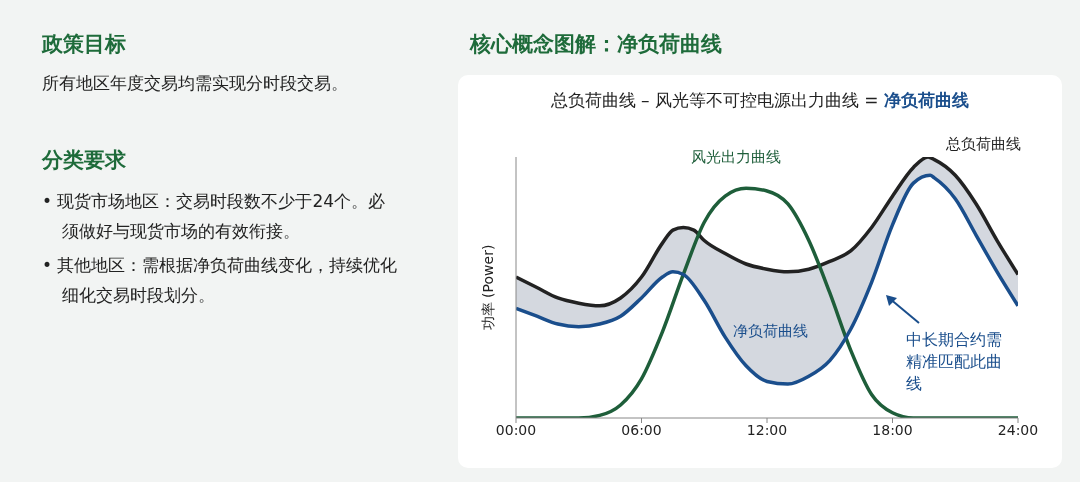 This screenshot has height=482, width=1080. What do you see at coordinates (984, 144) in the screenshot?
I see `series-label: 总负荷曲线` at bounding box center [984, 144].